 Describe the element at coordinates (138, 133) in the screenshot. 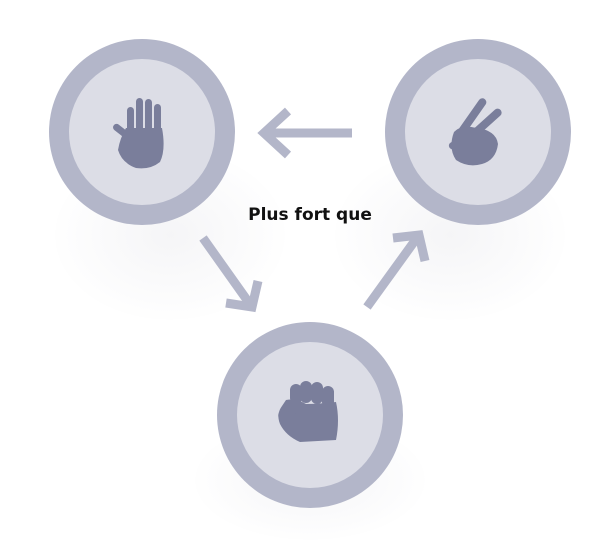

I see `open-hand-icon` at that location.